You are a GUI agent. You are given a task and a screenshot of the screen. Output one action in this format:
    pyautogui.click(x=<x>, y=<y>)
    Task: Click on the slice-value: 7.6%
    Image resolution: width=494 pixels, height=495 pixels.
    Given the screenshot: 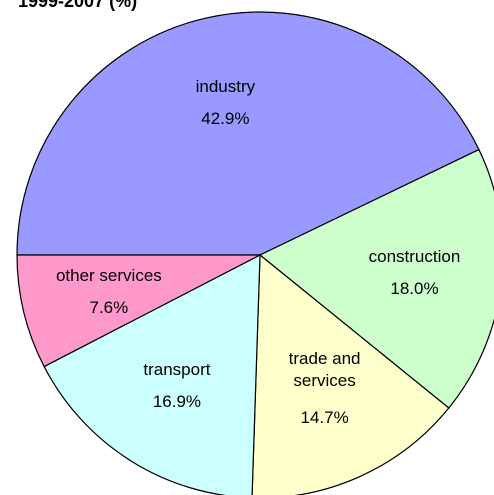 What is the action you would take?
    pyautogui.click(x=109, y=307)
    